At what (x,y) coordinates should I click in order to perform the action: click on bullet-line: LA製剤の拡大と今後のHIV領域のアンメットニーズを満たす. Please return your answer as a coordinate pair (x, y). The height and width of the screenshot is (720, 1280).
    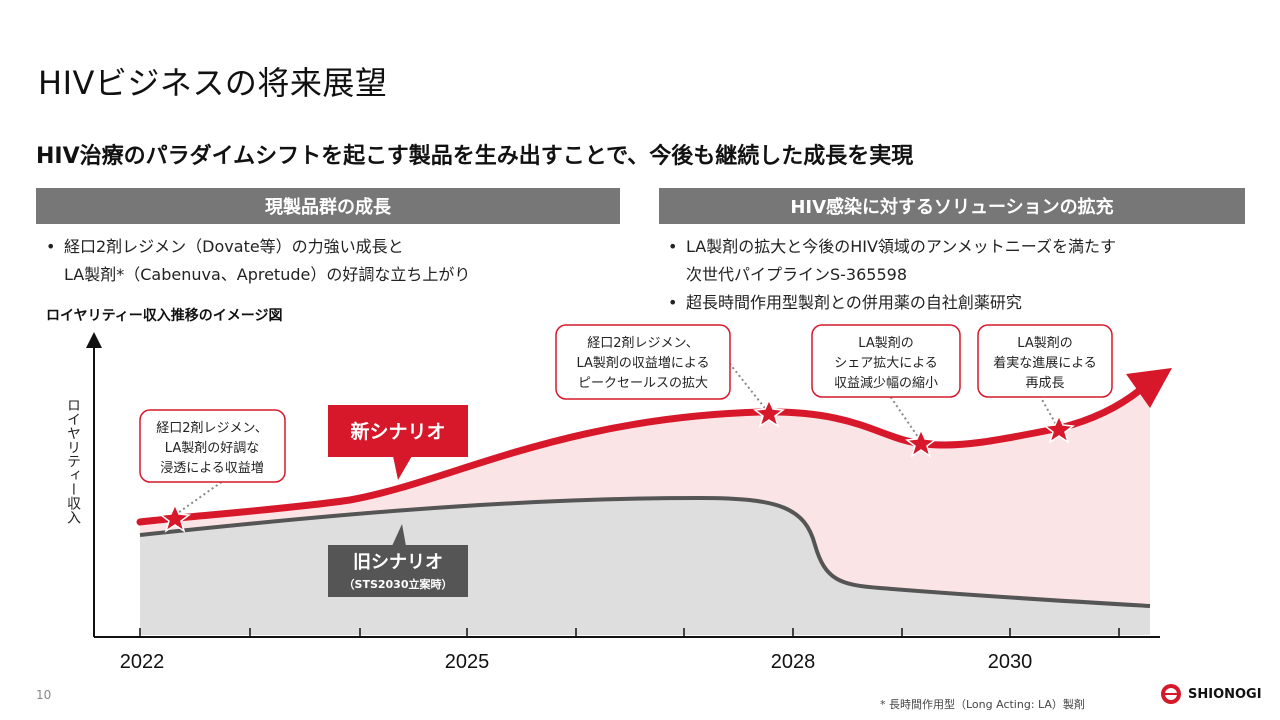
    Looking at the image, I should click on (901, 246).